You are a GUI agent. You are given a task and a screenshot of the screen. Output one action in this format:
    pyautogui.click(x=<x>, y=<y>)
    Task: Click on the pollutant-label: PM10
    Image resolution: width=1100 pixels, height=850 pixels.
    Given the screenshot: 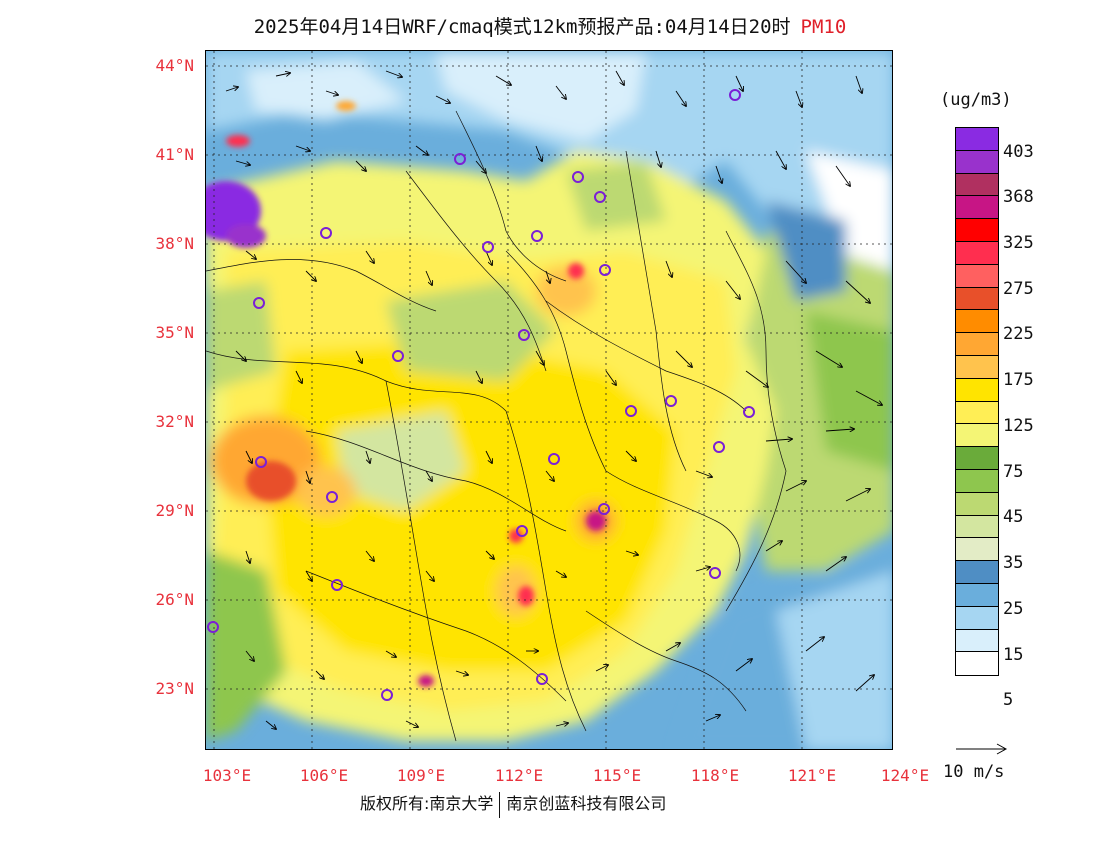 What is the action you would take?
    pyautogui.click(x=823, y=27)
    